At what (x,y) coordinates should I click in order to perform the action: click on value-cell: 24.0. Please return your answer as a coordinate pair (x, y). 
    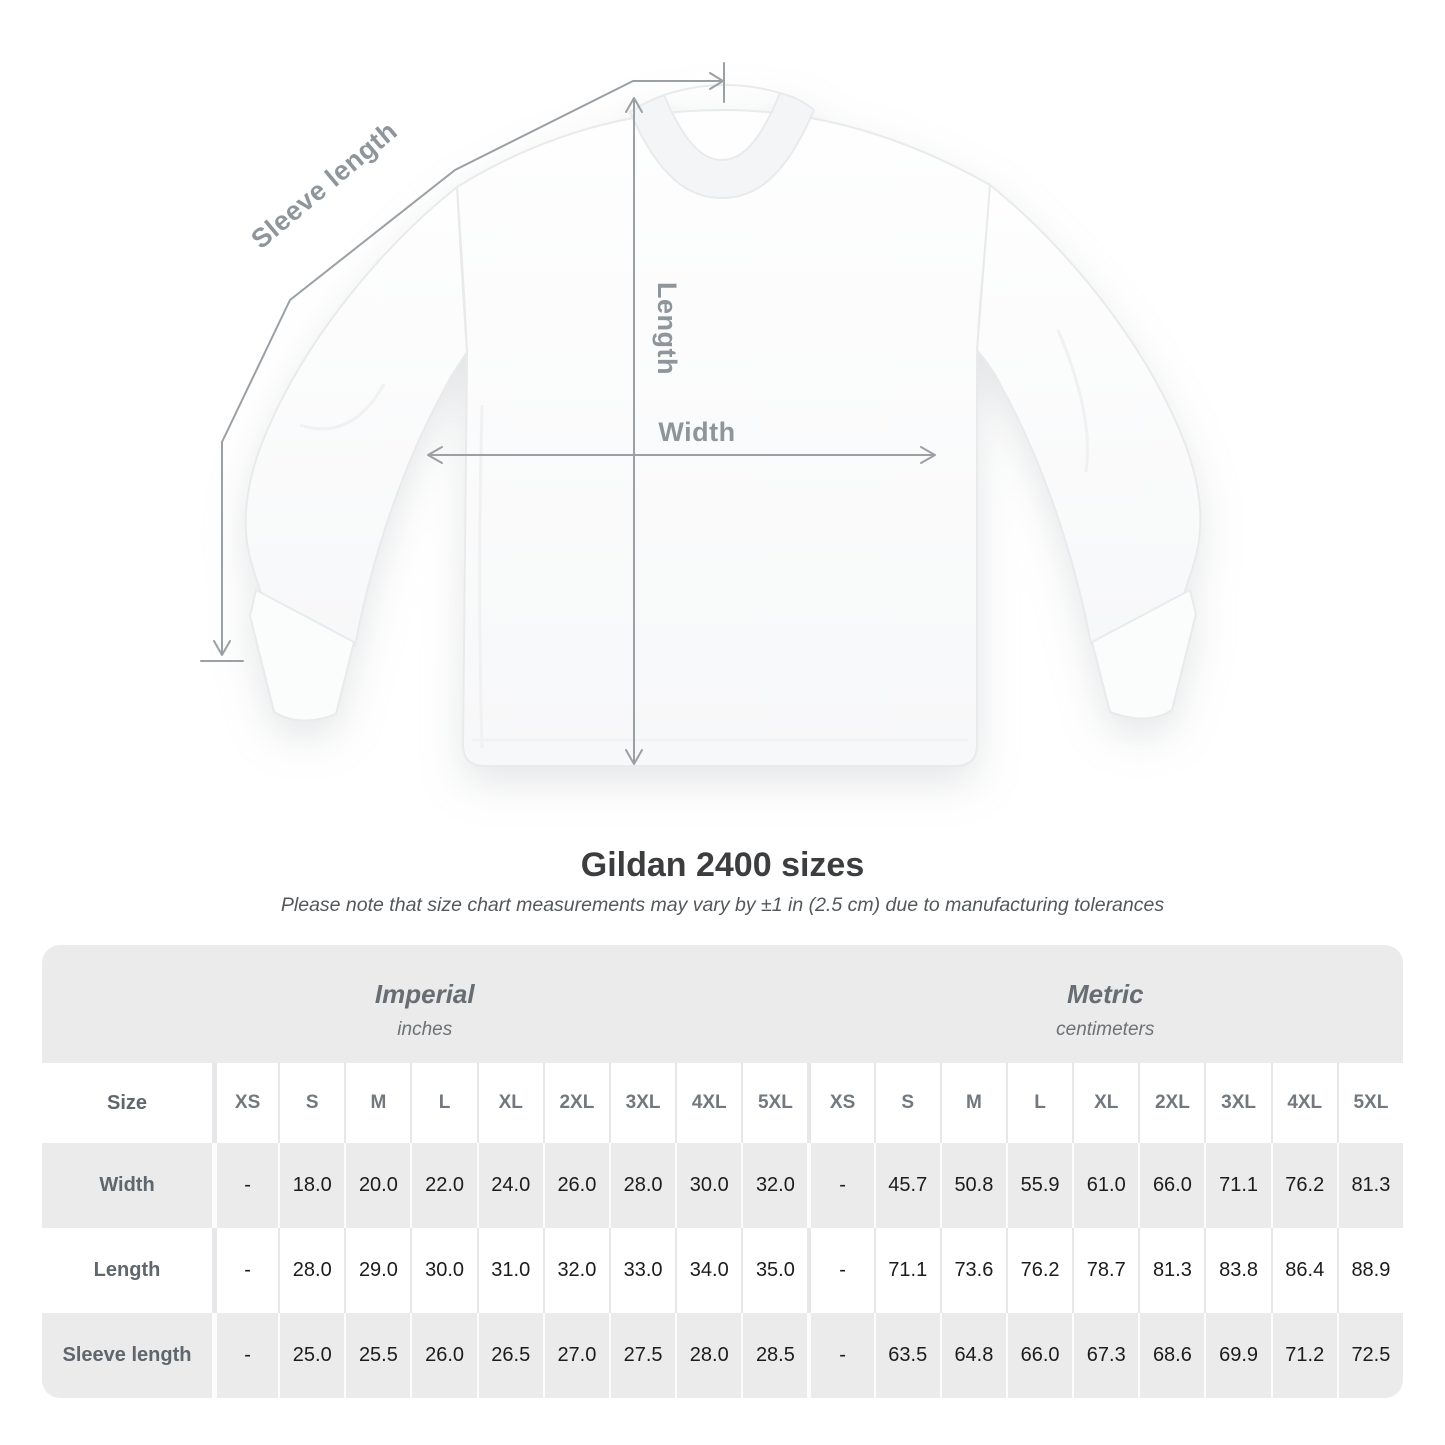
    Looking at the image, I should click on (509, 1185).